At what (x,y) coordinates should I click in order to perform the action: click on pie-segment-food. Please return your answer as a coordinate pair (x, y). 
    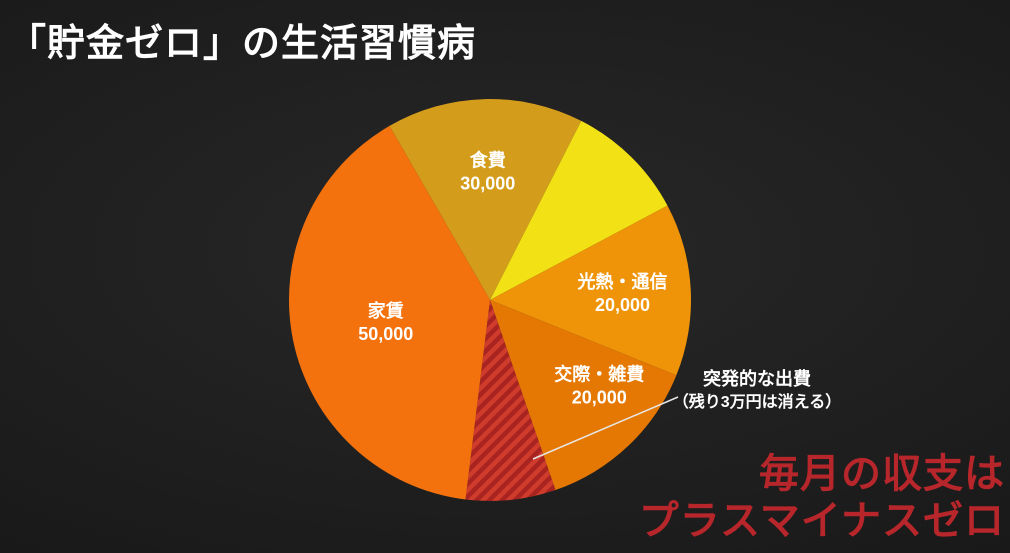
    Looking at the image, I should click on (485, 199).